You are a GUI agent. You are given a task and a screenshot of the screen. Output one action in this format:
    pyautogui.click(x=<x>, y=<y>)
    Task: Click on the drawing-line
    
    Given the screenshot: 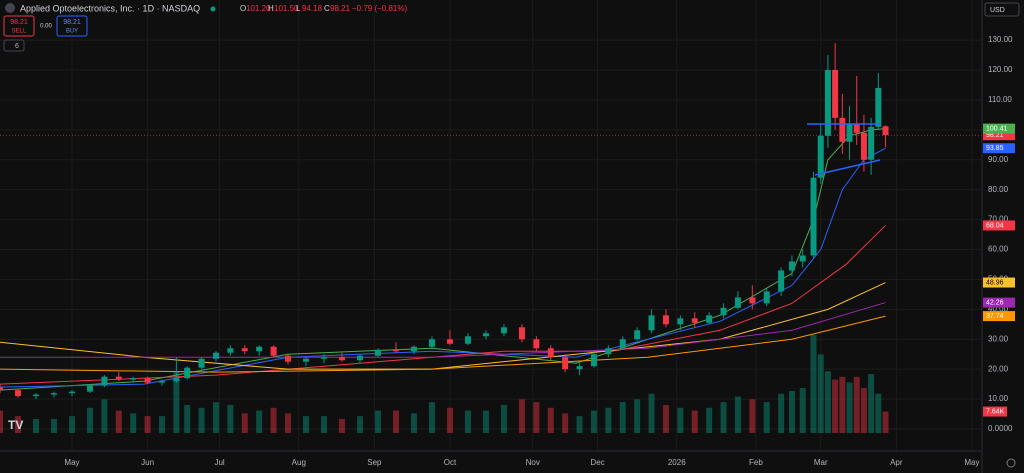 What is the action you would take?
    pyautogui.click(x=847, y=167)
    